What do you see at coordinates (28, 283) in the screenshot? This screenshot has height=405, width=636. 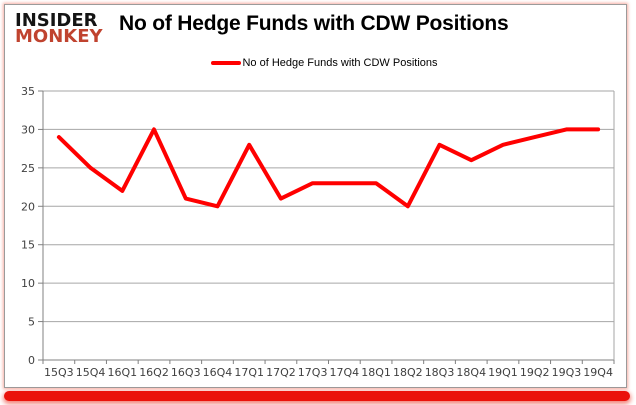 I see `svg-text: 10` at bounding box center [28, 283].